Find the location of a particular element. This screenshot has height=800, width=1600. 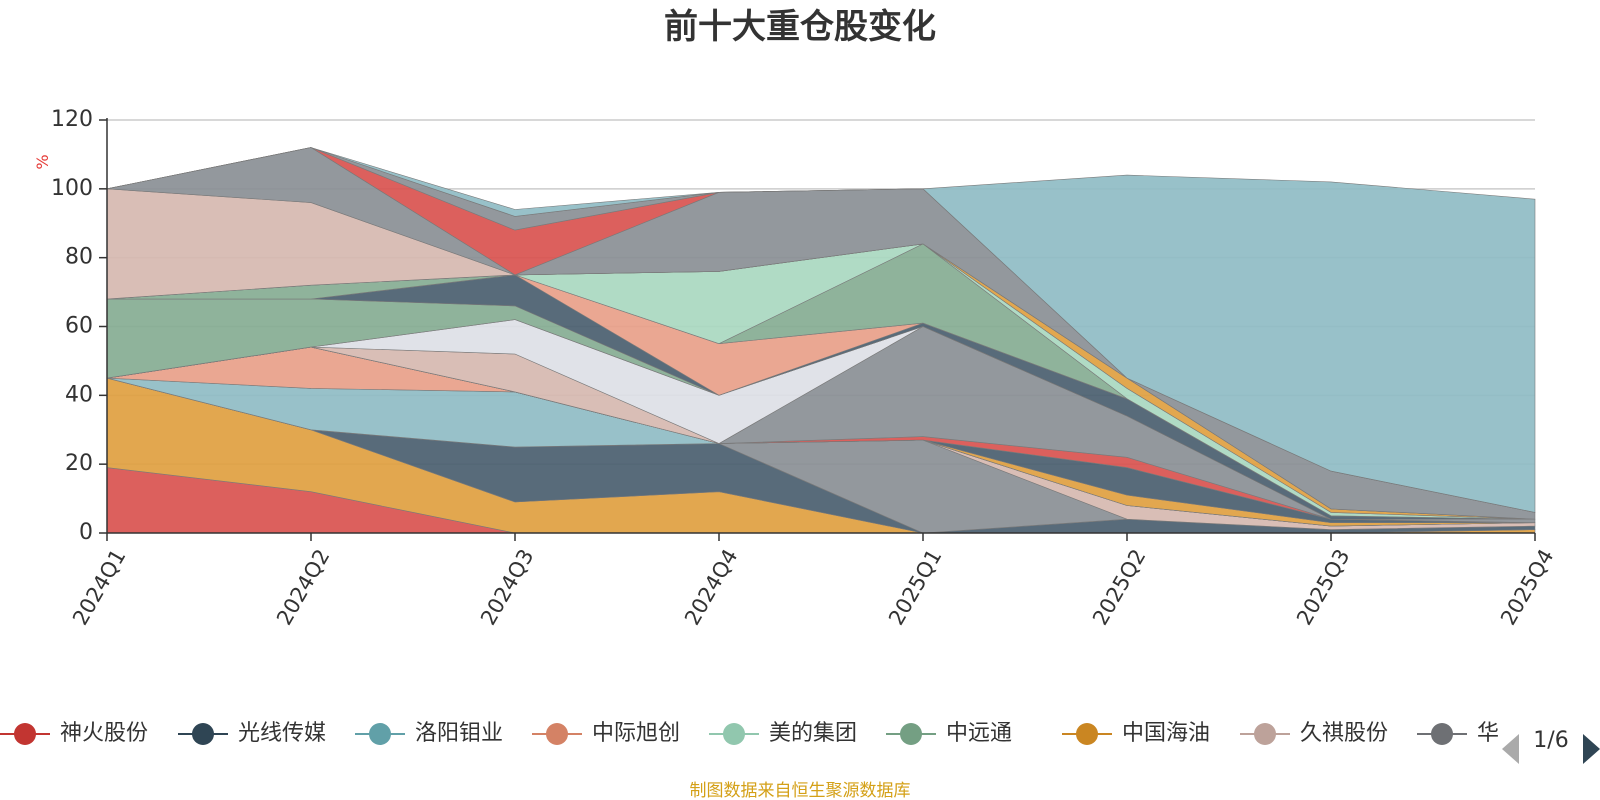

legend-item: 光线传媒 is located at coordinates (252, 733).